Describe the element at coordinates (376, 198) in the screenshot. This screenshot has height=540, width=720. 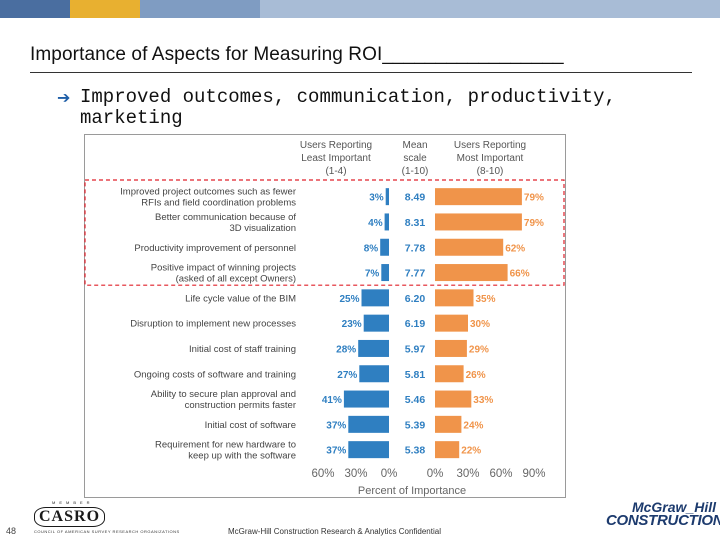
I see `label-least-0: 3%` at that location.